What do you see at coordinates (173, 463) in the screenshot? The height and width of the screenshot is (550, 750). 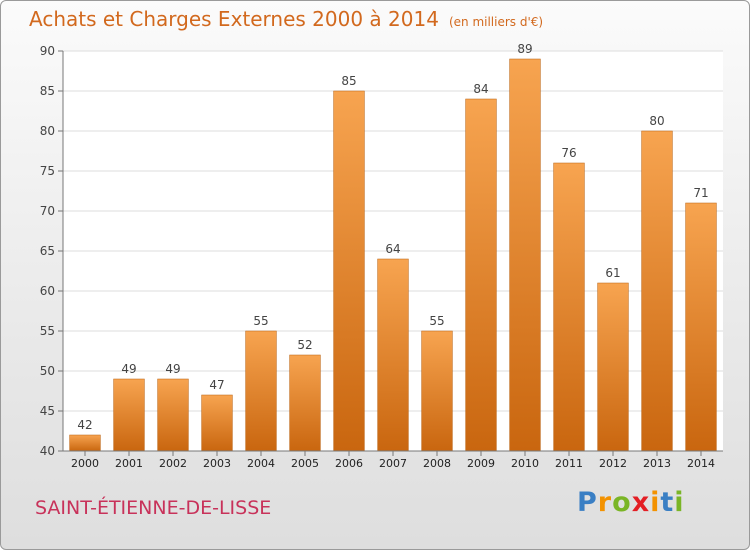 I see `x-tick-label-2002: 2002` at bounding box center [173, 463].